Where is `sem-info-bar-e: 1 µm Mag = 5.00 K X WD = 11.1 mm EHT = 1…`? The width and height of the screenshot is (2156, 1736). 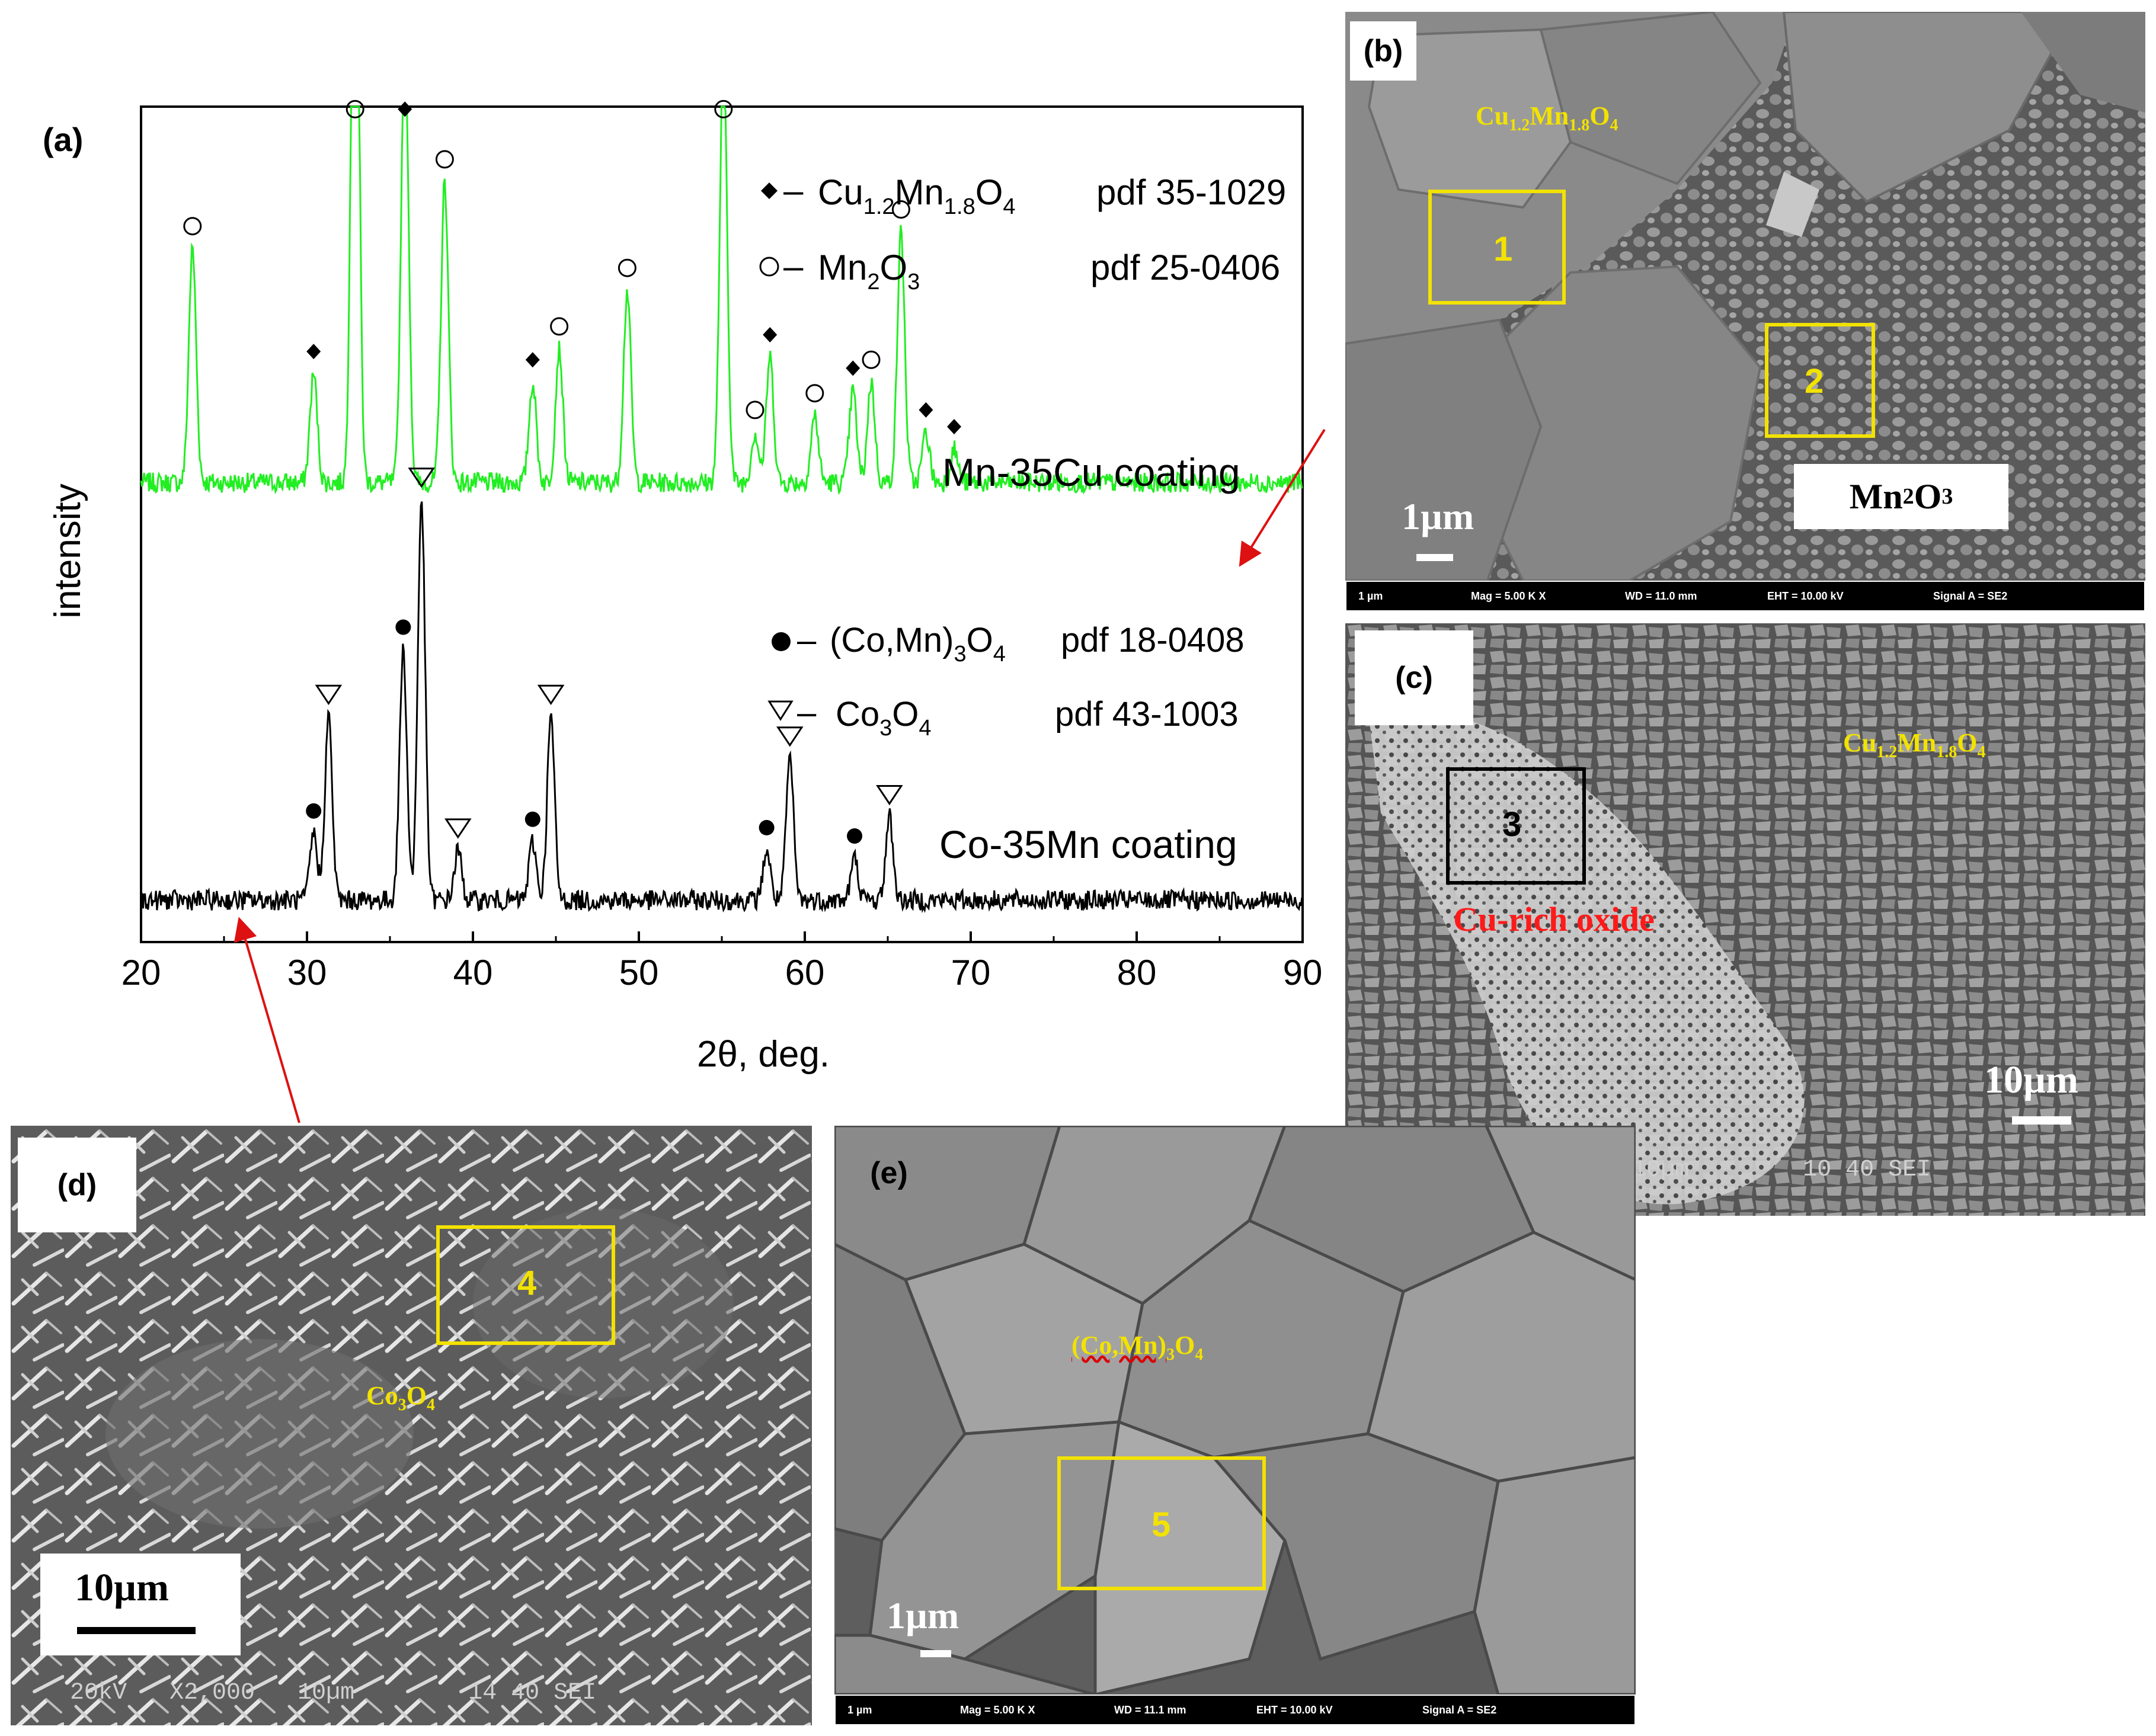 sem-info-bar-e: 1 µm Mag = 5.00 K X WD = 11.1 mm EHT = 1… is located at coordinates (1235, 1710).